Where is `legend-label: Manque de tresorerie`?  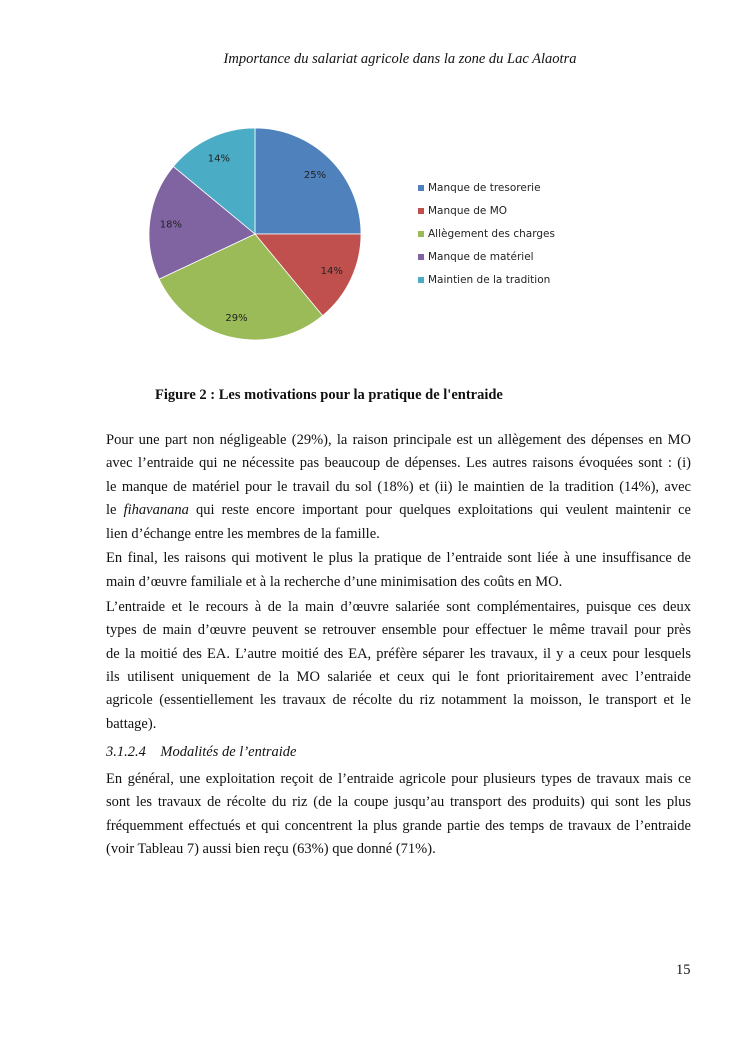 legend-label: Manque de tresorerie is located at coordinates (484, 187).